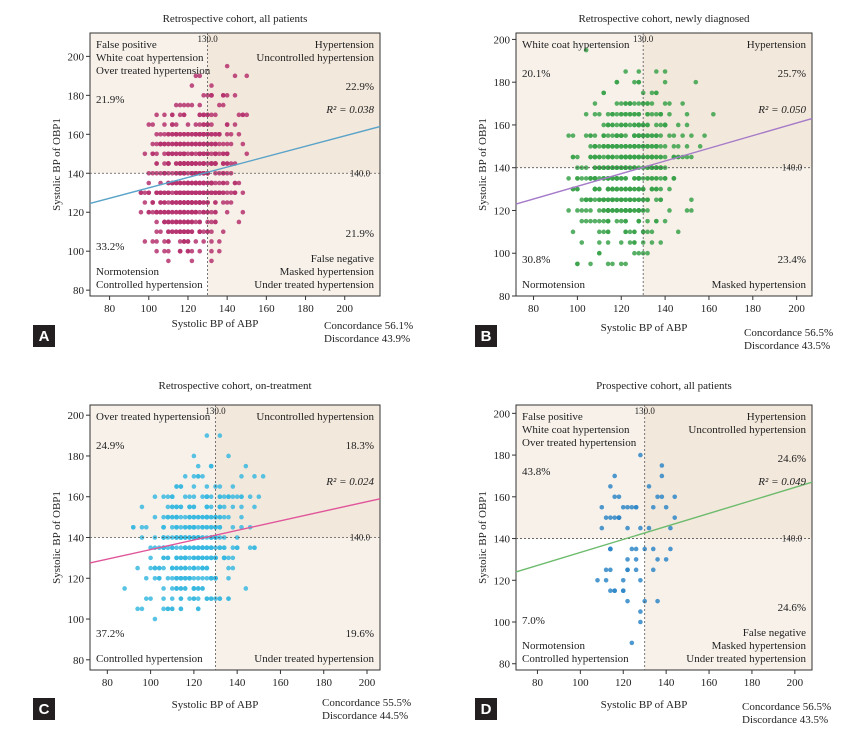 The height and width of the screenshot is (740, 863). I want to click on quadrant-pct-tl: 21.9%, so click(110, 100).